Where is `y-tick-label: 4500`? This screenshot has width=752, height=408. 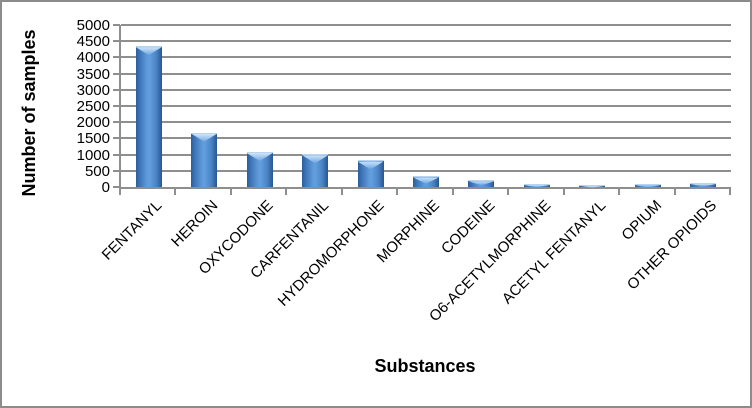 y-tick-label: 4500 is located at coordinates (93, 42).